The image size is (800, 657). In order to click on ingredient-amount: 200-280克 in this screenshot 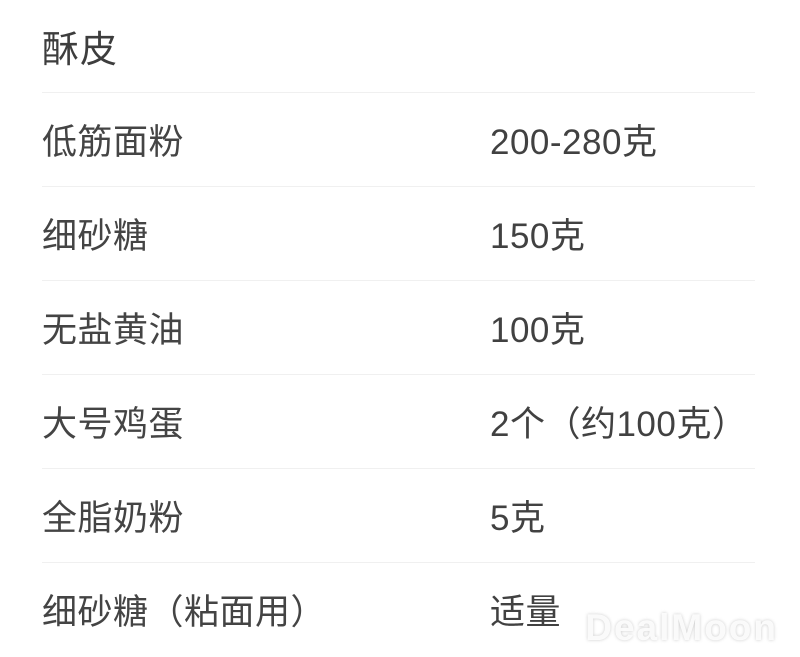, I will do `click(574, 142)`.